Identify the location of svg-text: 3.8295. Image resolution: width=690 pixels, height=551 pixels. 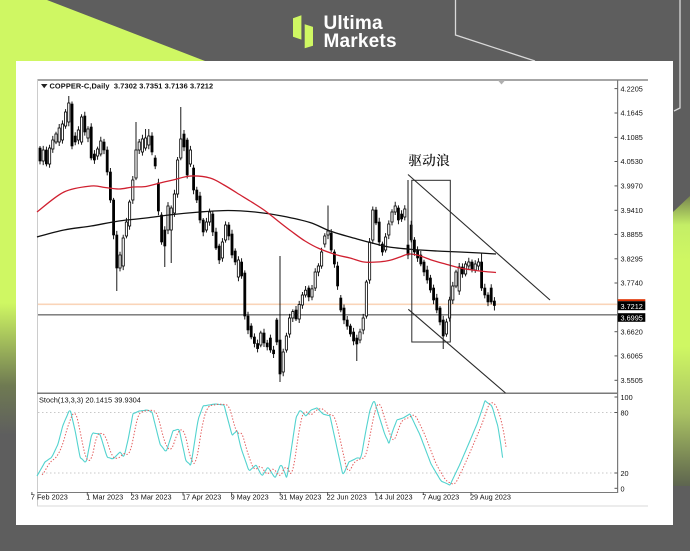
(632, 259).